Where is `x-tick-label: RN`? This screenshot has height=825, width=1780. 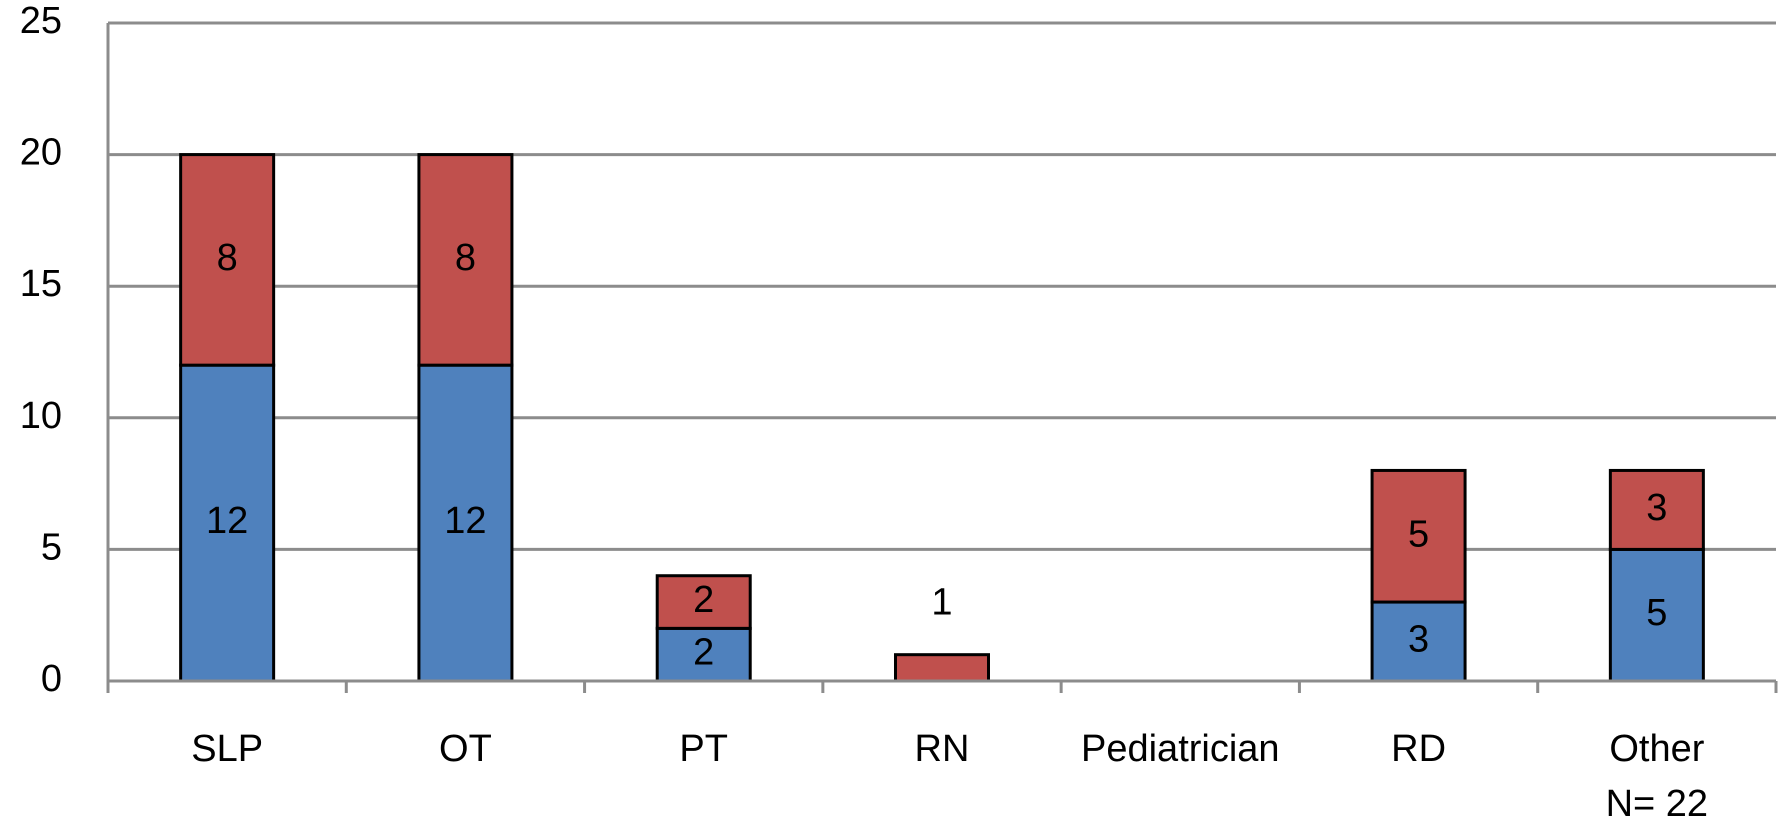 x-tick-label: RN is located at coordinates (942, 749).